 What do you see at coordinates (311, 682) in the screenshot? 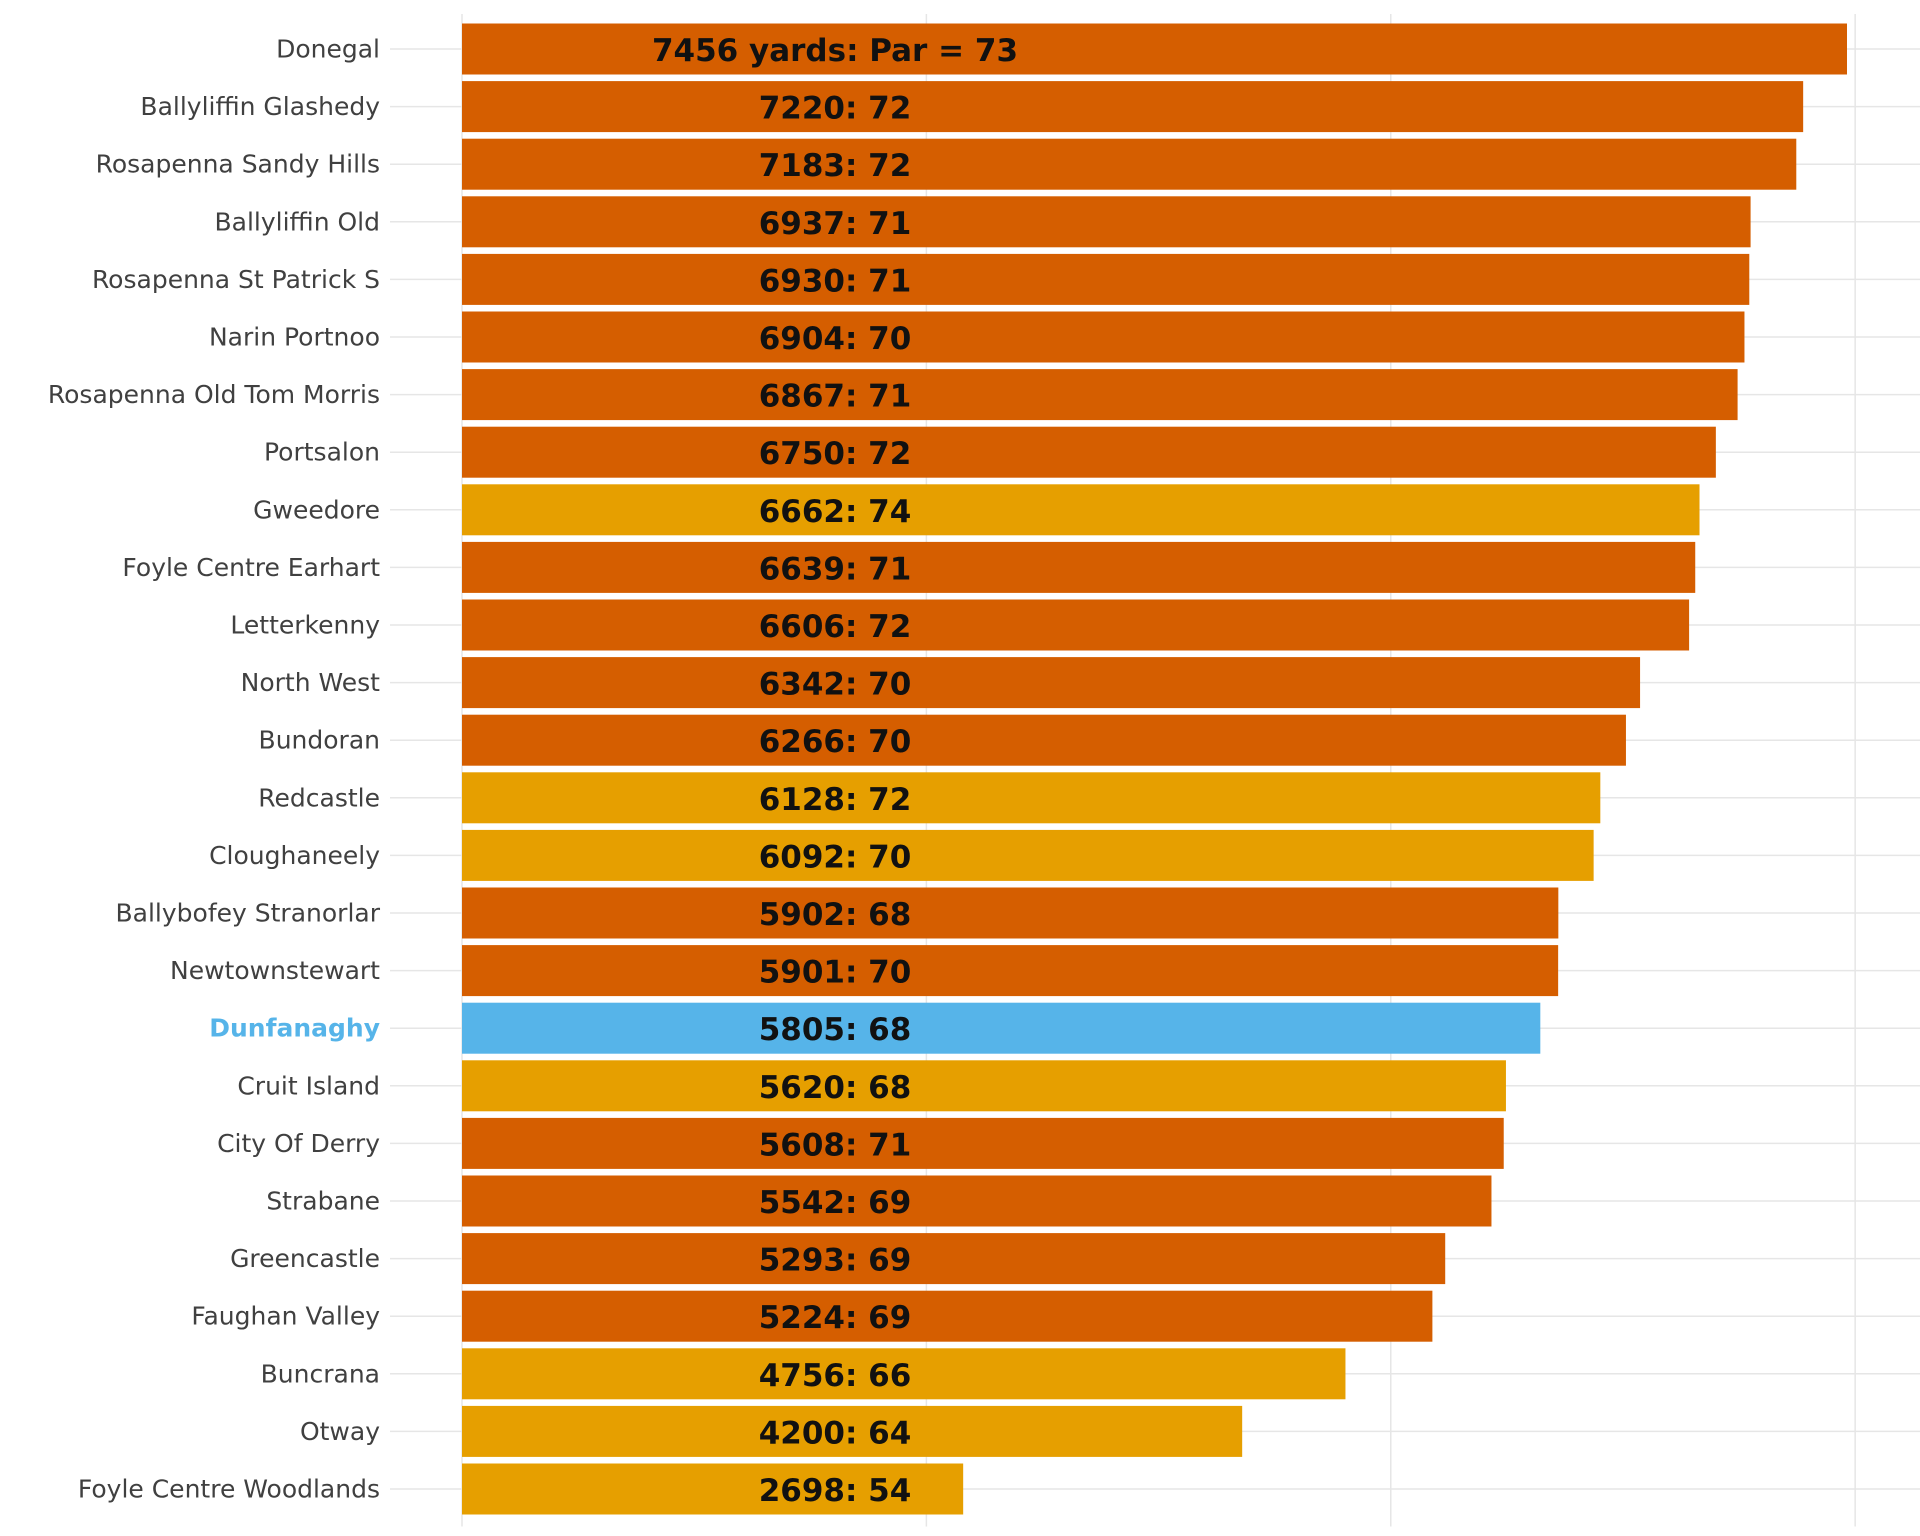
I see `category-label: North West` at bounding box center [311, 682].